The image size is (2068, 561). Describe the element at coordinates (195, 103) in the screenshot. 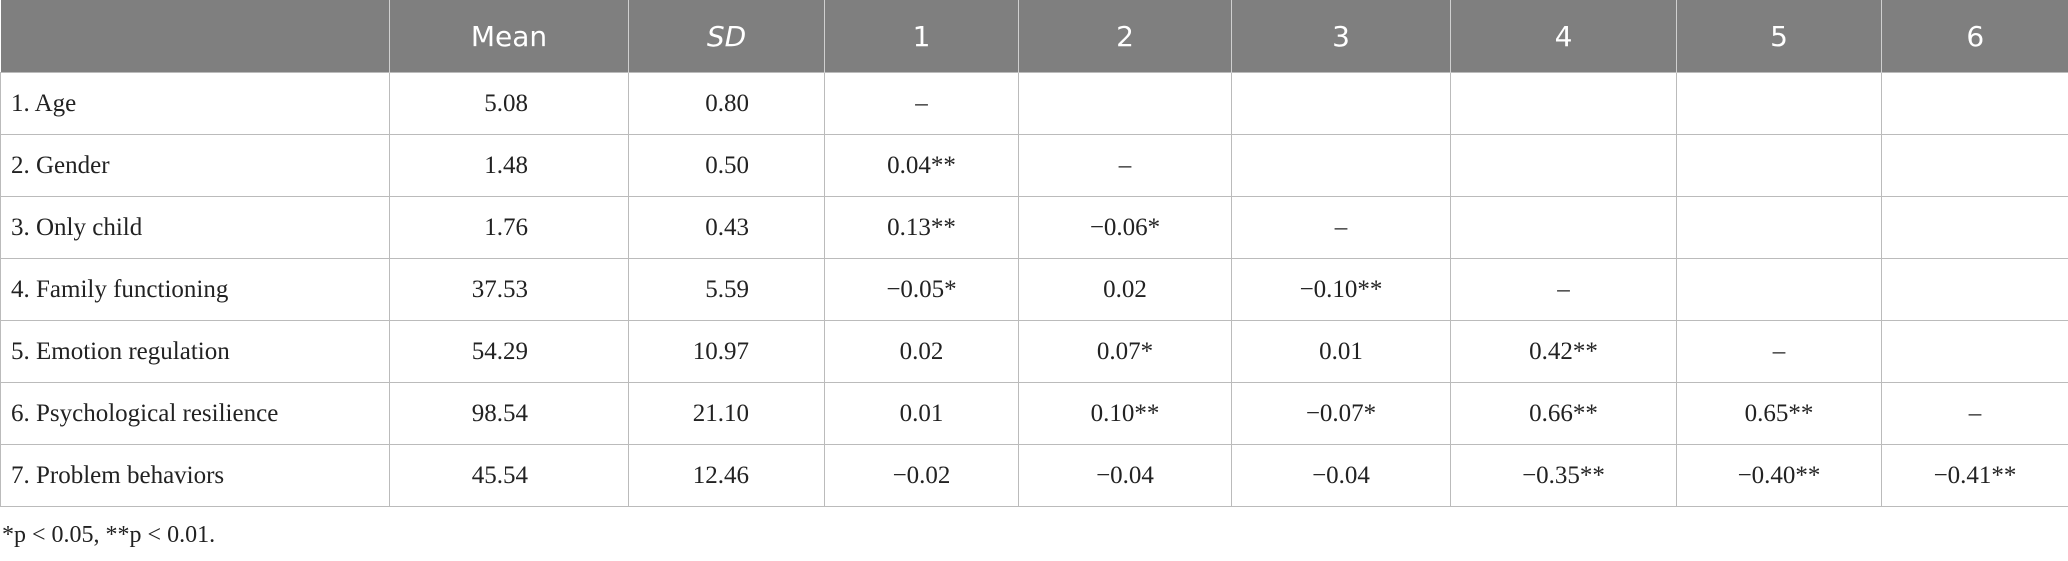

I see `row-label: 1. Age` at that location.